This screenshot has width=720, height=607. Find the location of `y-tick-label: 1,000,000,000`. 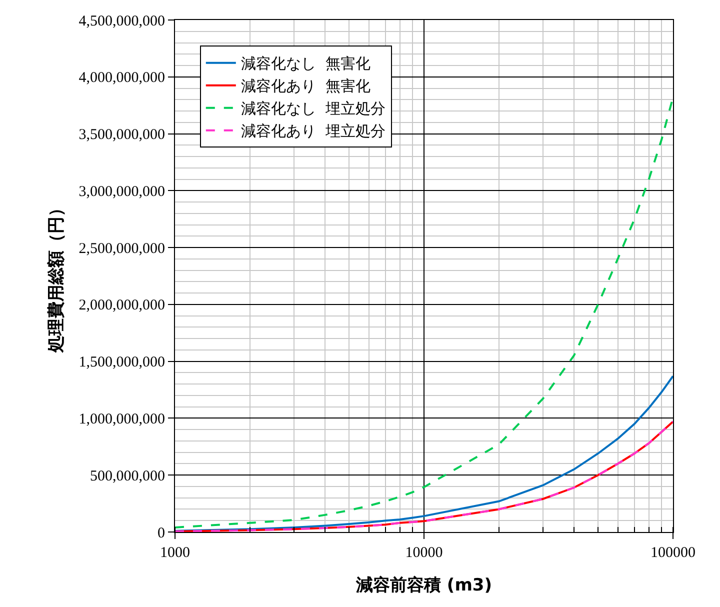

y-tick-label: 1,000,000,000 is located at coordinates (121, 419).